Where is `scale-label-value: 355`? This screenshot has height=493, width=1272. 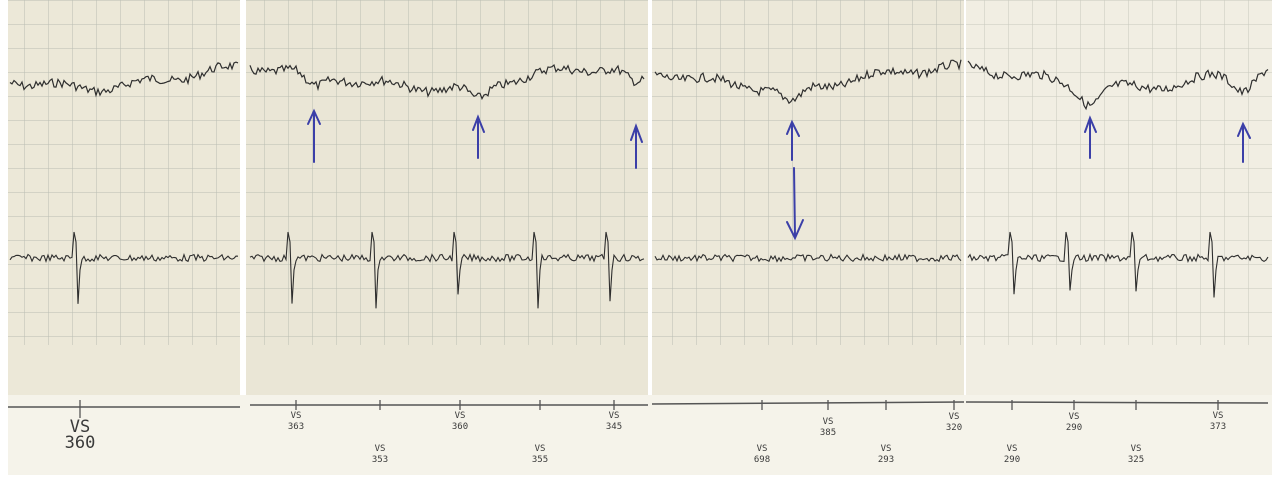 scale-label-value: 355 is located at coordinates (540, 460).